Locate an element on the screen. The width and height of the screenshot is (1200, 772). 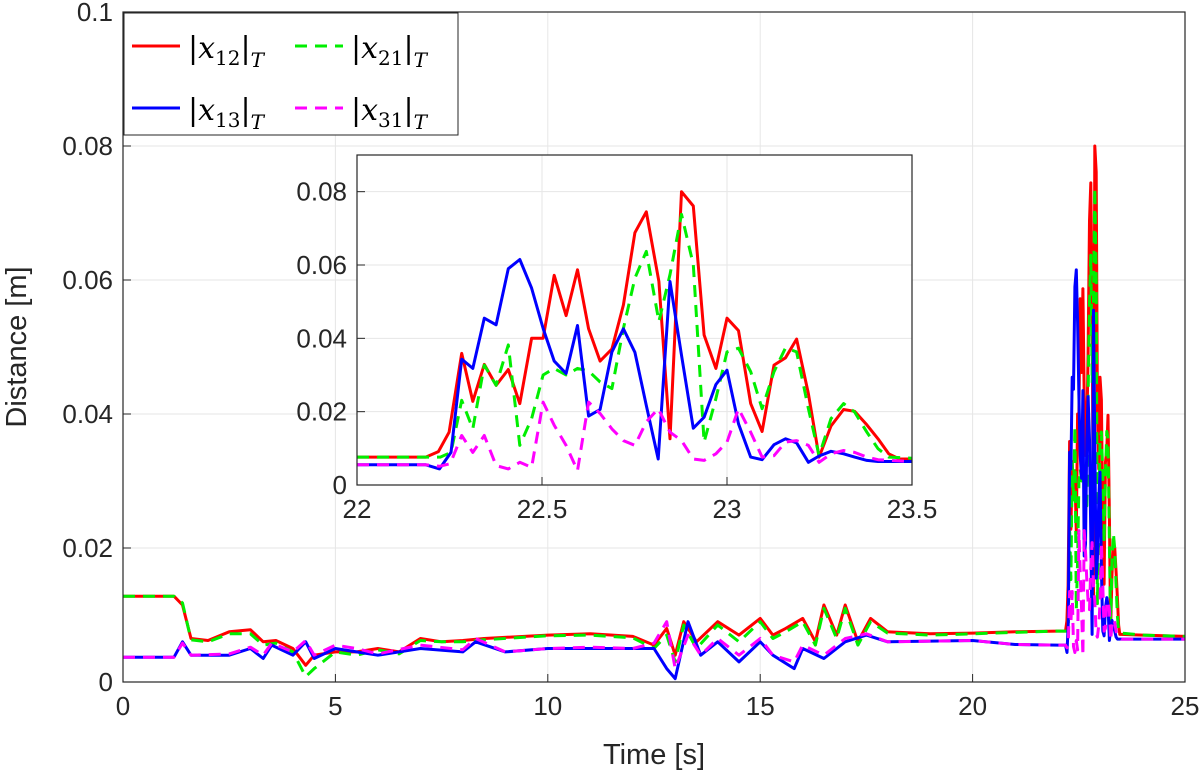
inset-y-tick-label: 0.02 is located at coordinates (321, 412).